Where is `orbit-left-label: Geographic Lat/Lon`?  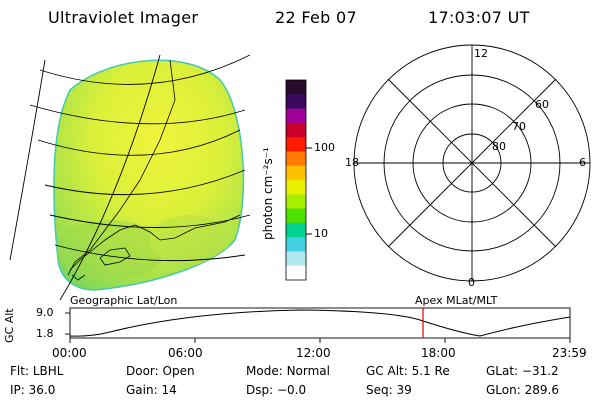 orbit-left-label: Geographic Lat/Lon is located at coordinates (124, 300).